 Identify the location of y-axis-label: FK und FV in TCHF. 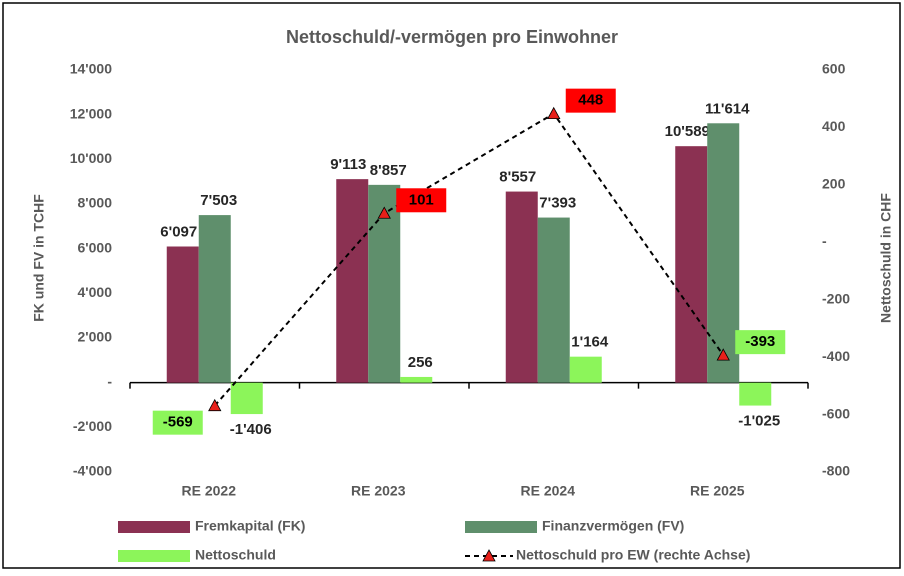
(39, 258).